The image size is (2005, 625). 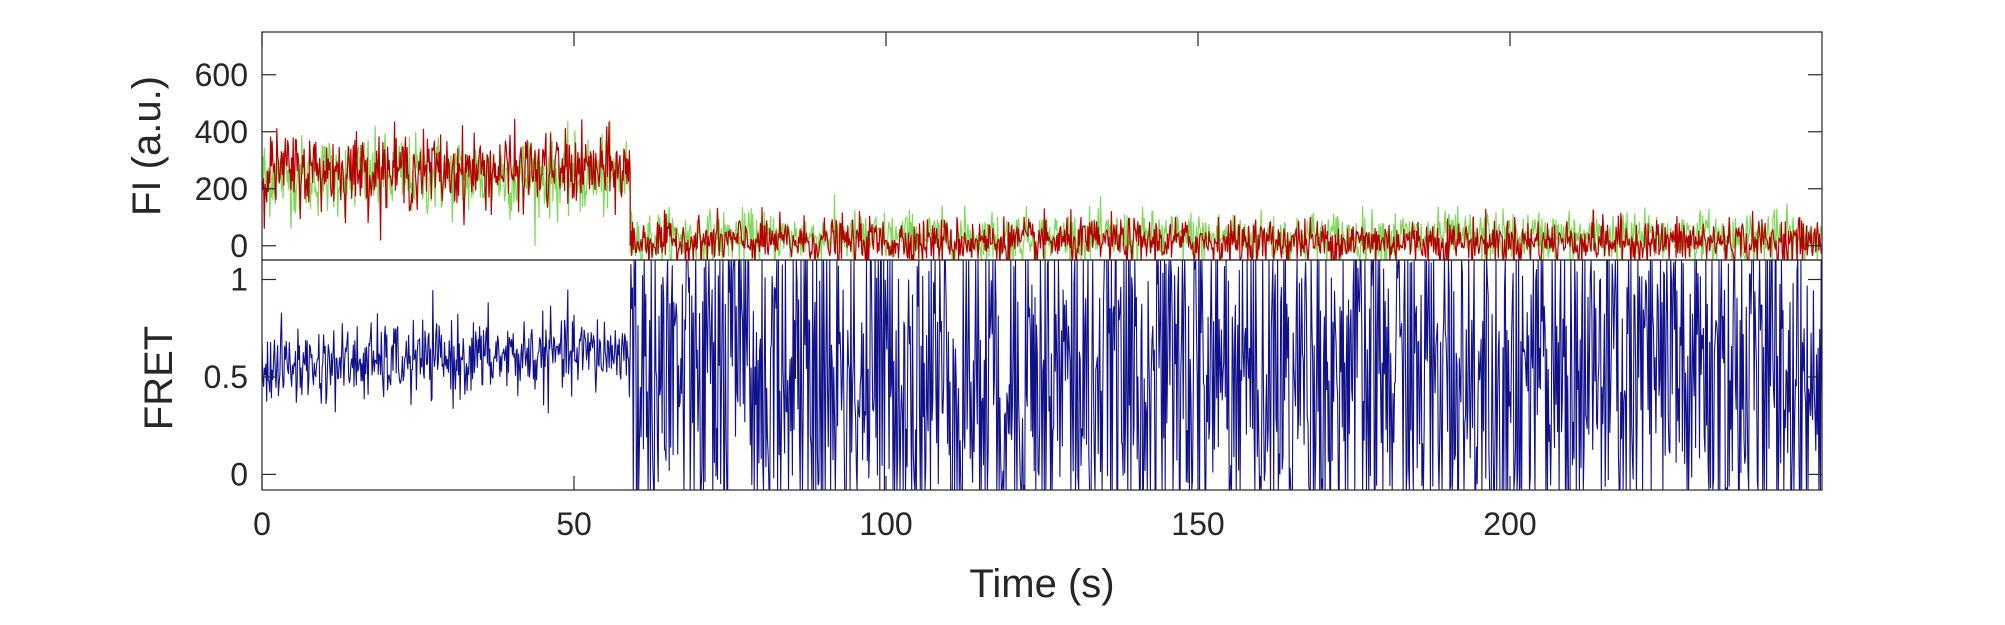 I want to click on y-tick-label: 200, so click(x=221, y=189).